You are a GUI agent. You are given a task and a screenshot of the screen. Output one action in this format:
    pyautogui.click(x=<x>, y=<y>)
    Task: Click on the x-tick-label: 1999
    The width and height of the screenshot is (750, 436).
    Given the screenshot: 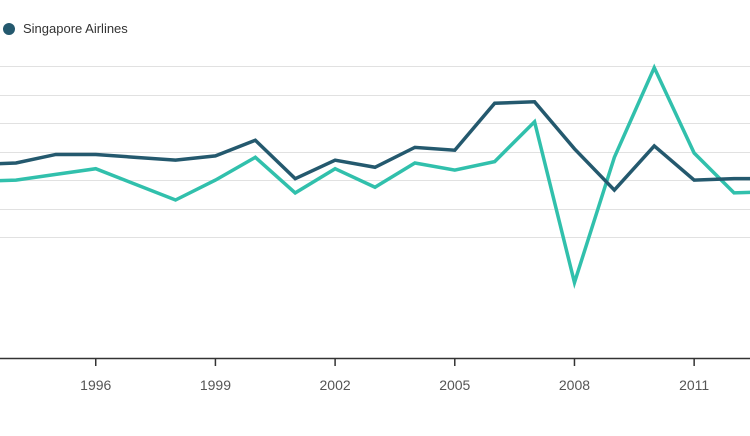 What is the action you would take?
    pyautogui.click(x=215, y=385)
    